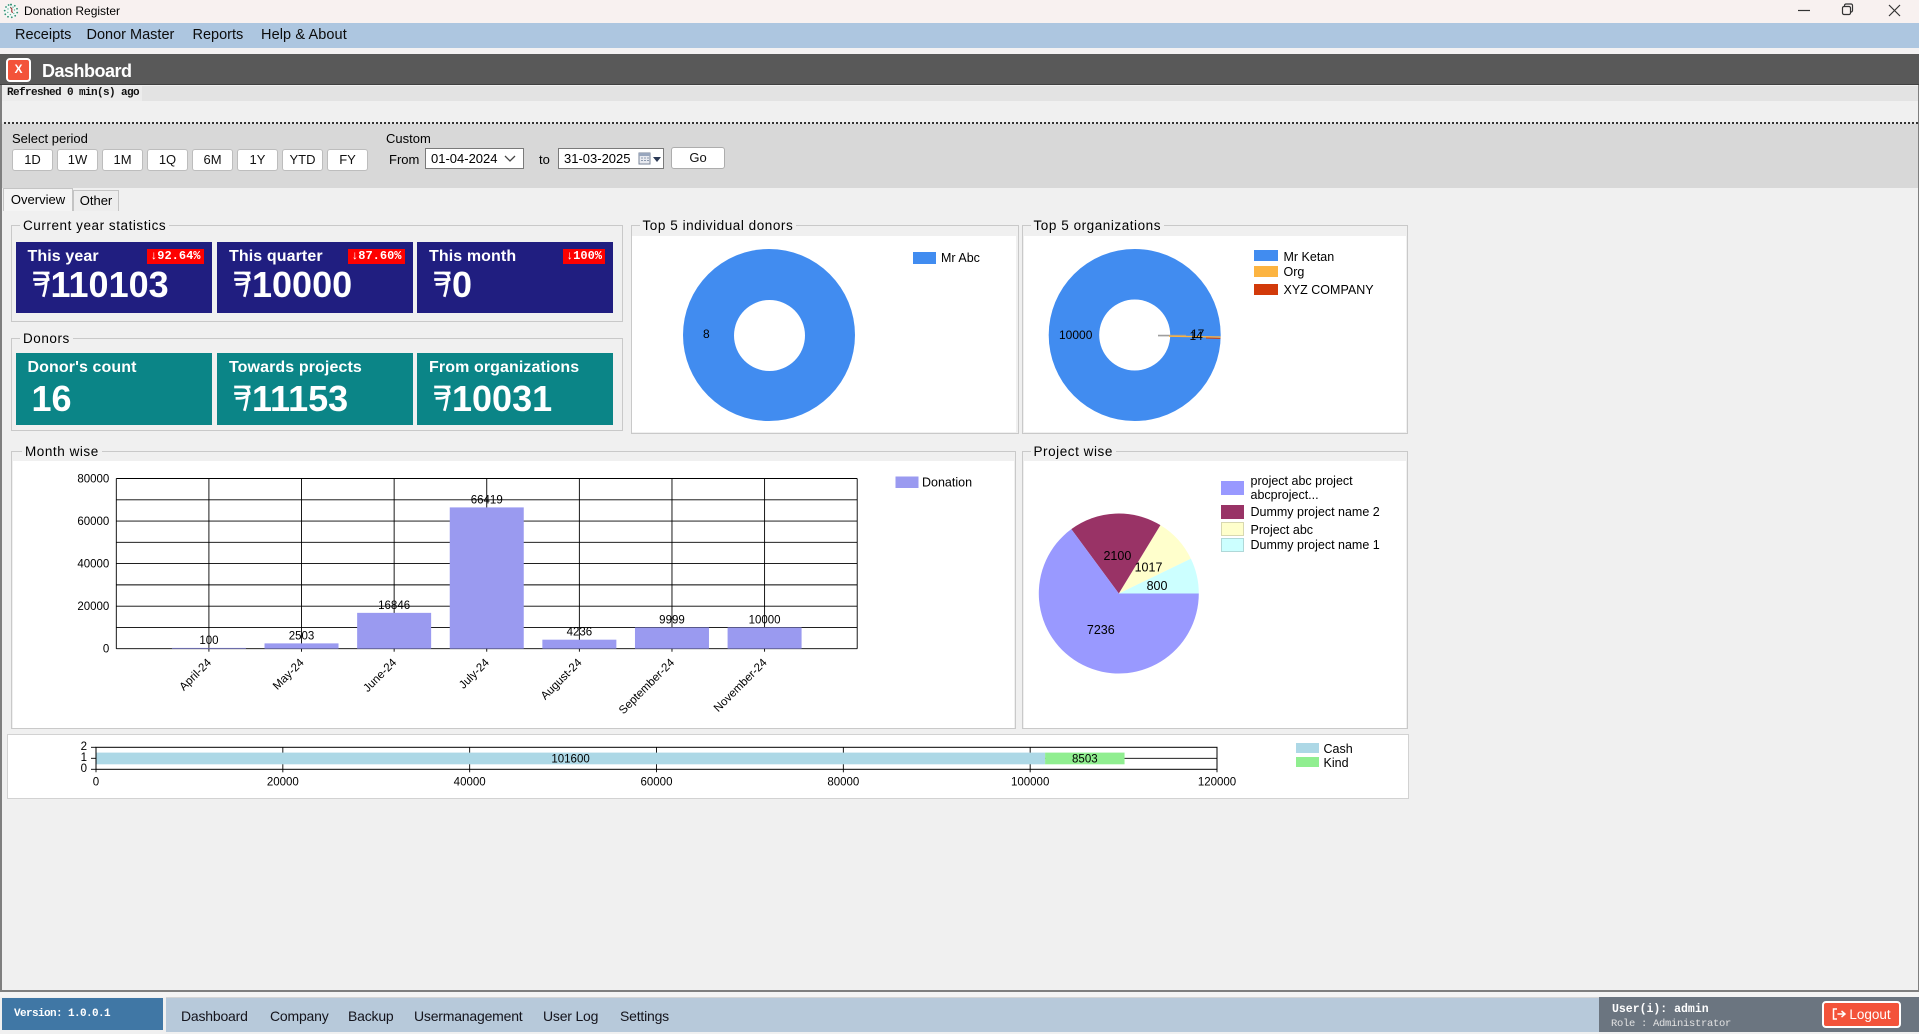  What do you see at coordinates (1085, 759) in the screenshot?
I see `svg-text: 8503` at bounding box center [1085, 759].